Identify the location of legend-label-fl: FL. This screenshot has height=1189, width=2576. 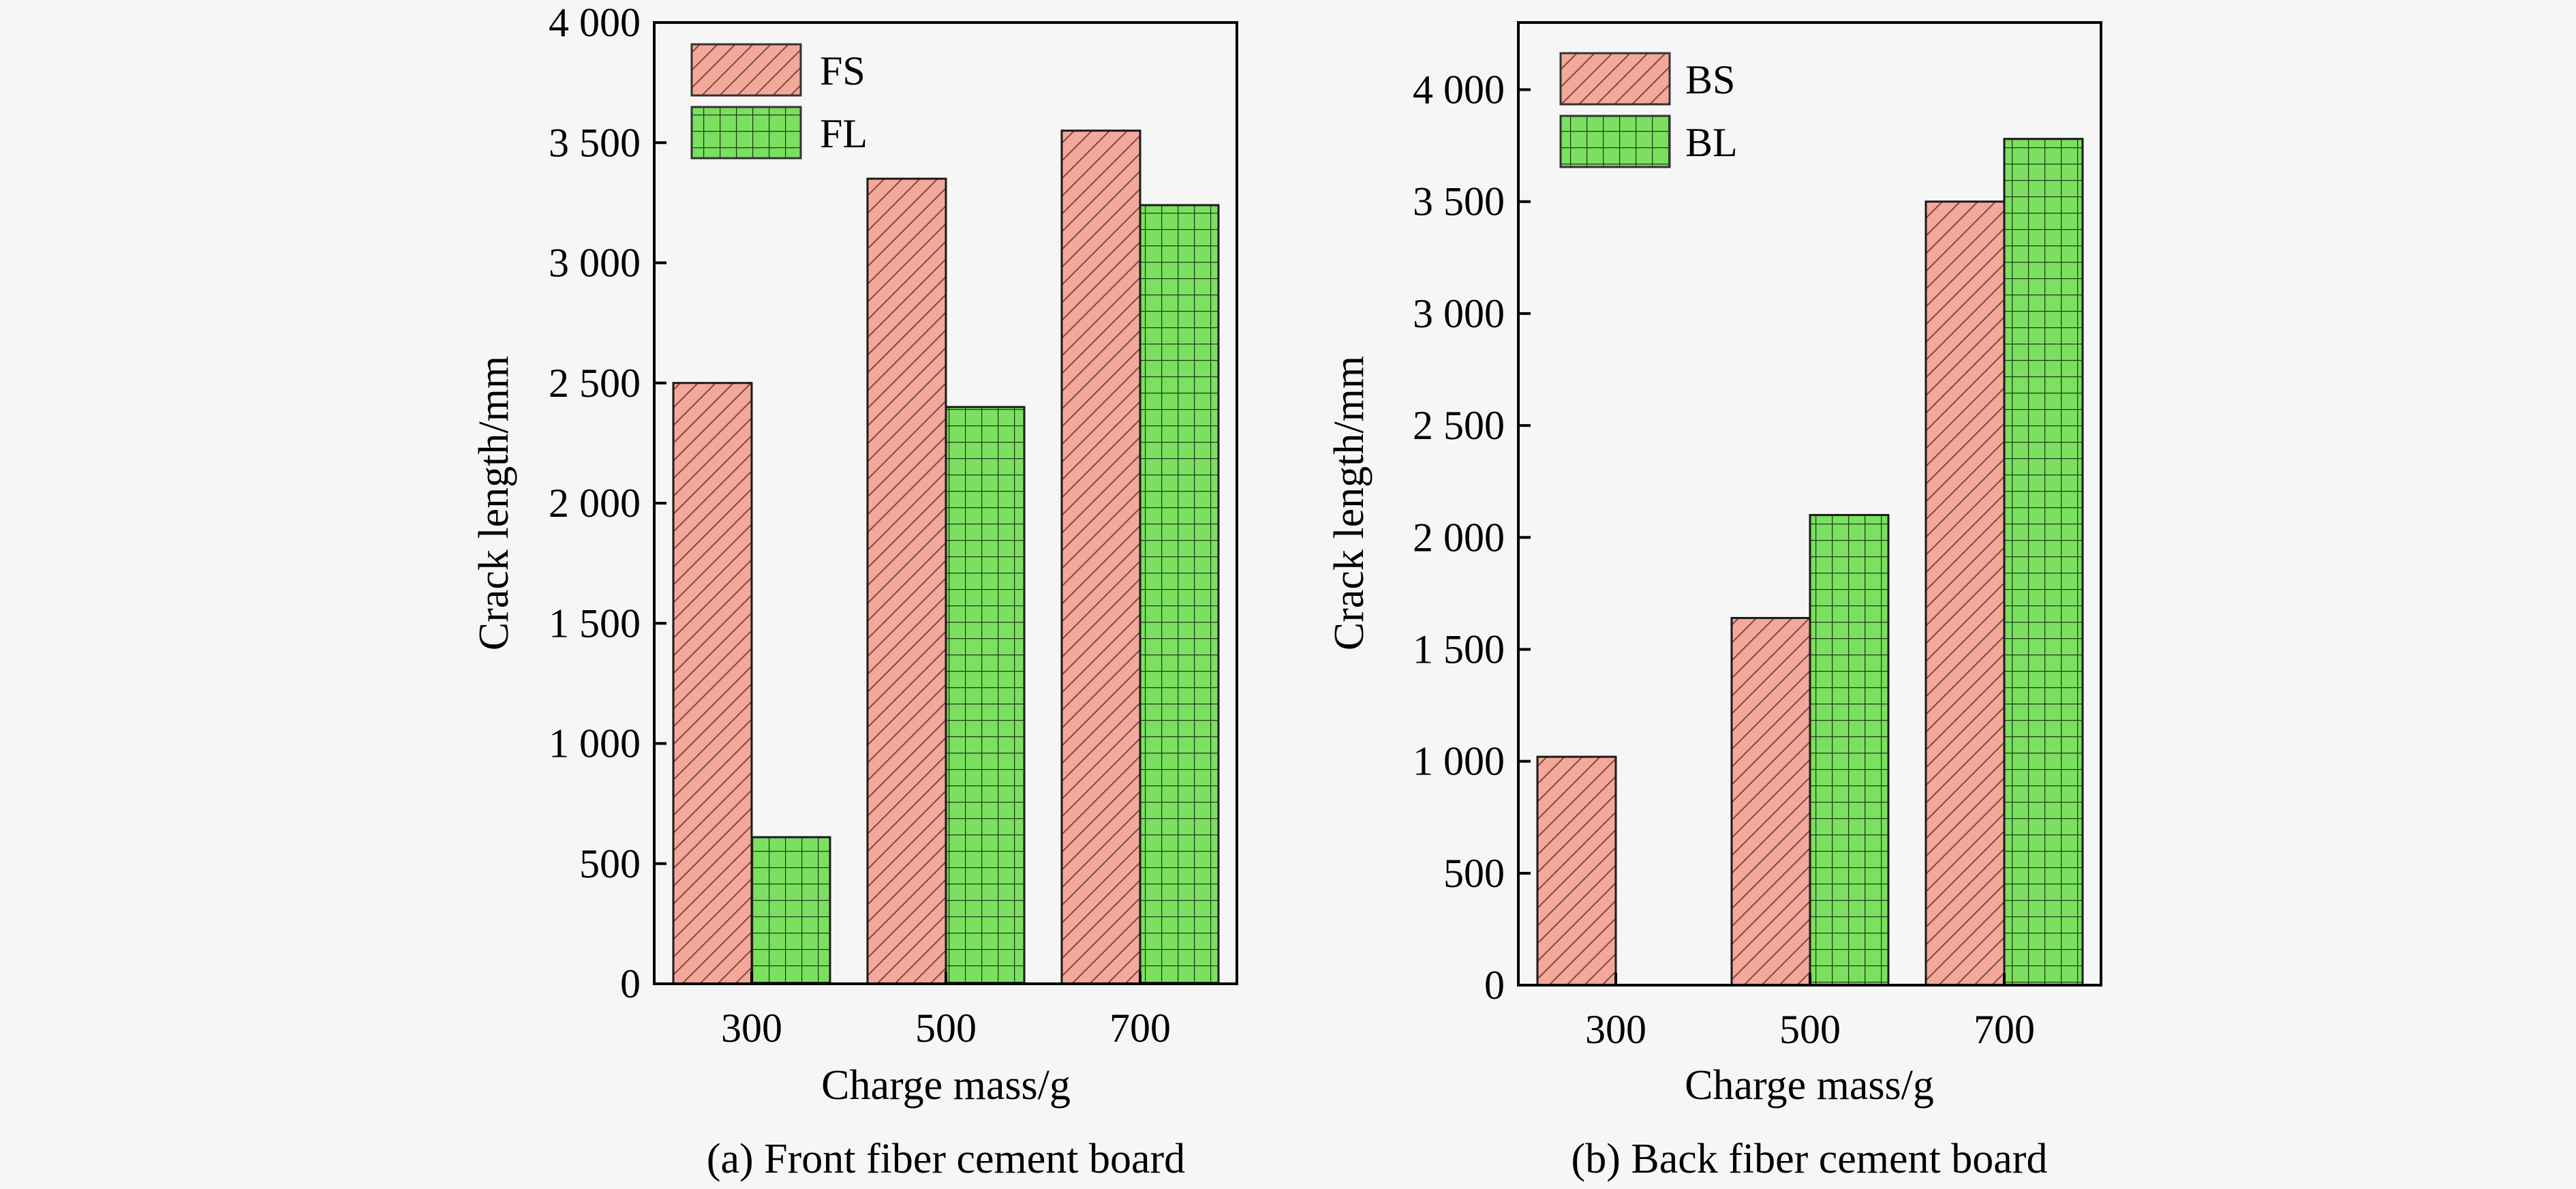
(844, 133).